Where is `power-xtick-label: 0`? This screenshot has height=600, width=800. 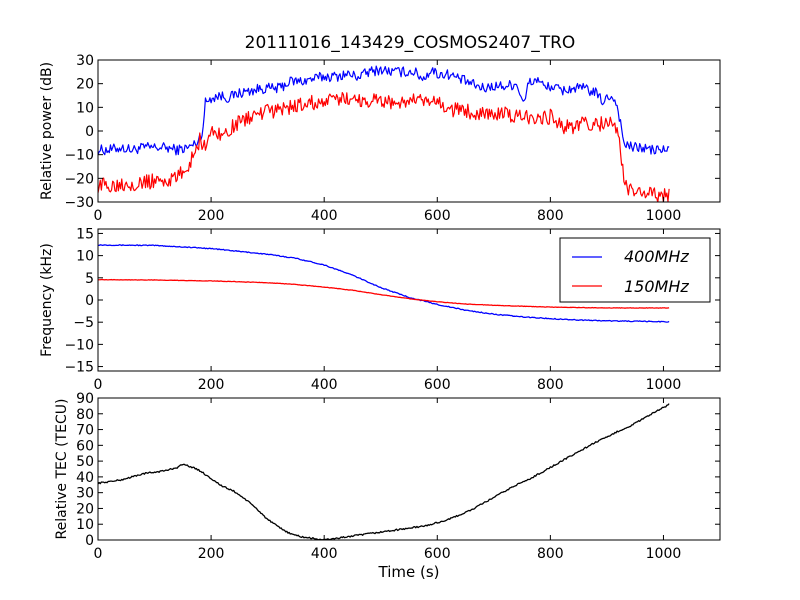
power-xtick-label: 0 is located at coordinates (98, 216).